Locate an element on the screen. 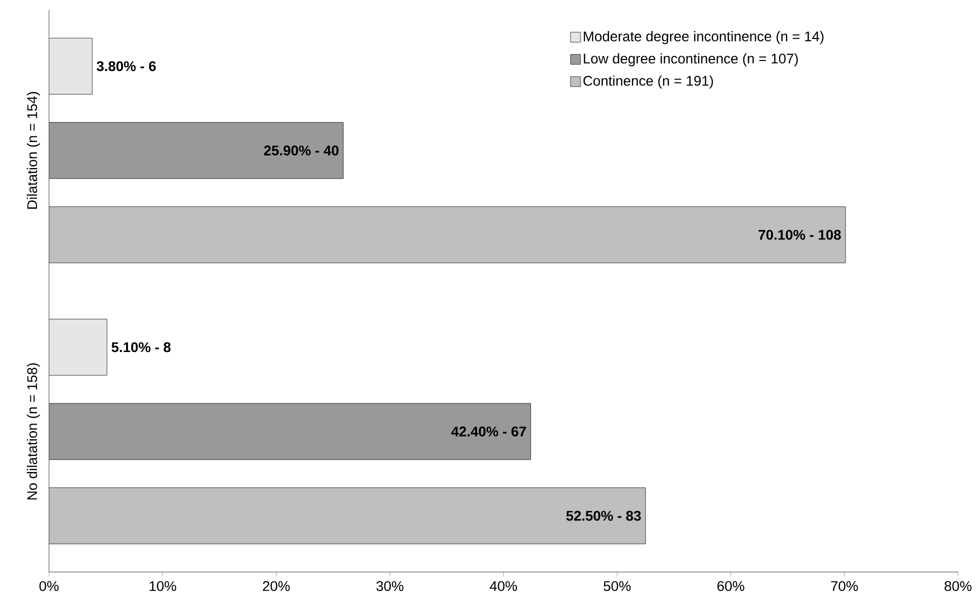 This screenshot has width=976, height=600. data-label: 5.10% - 8 is located at coordinates (141, 347).